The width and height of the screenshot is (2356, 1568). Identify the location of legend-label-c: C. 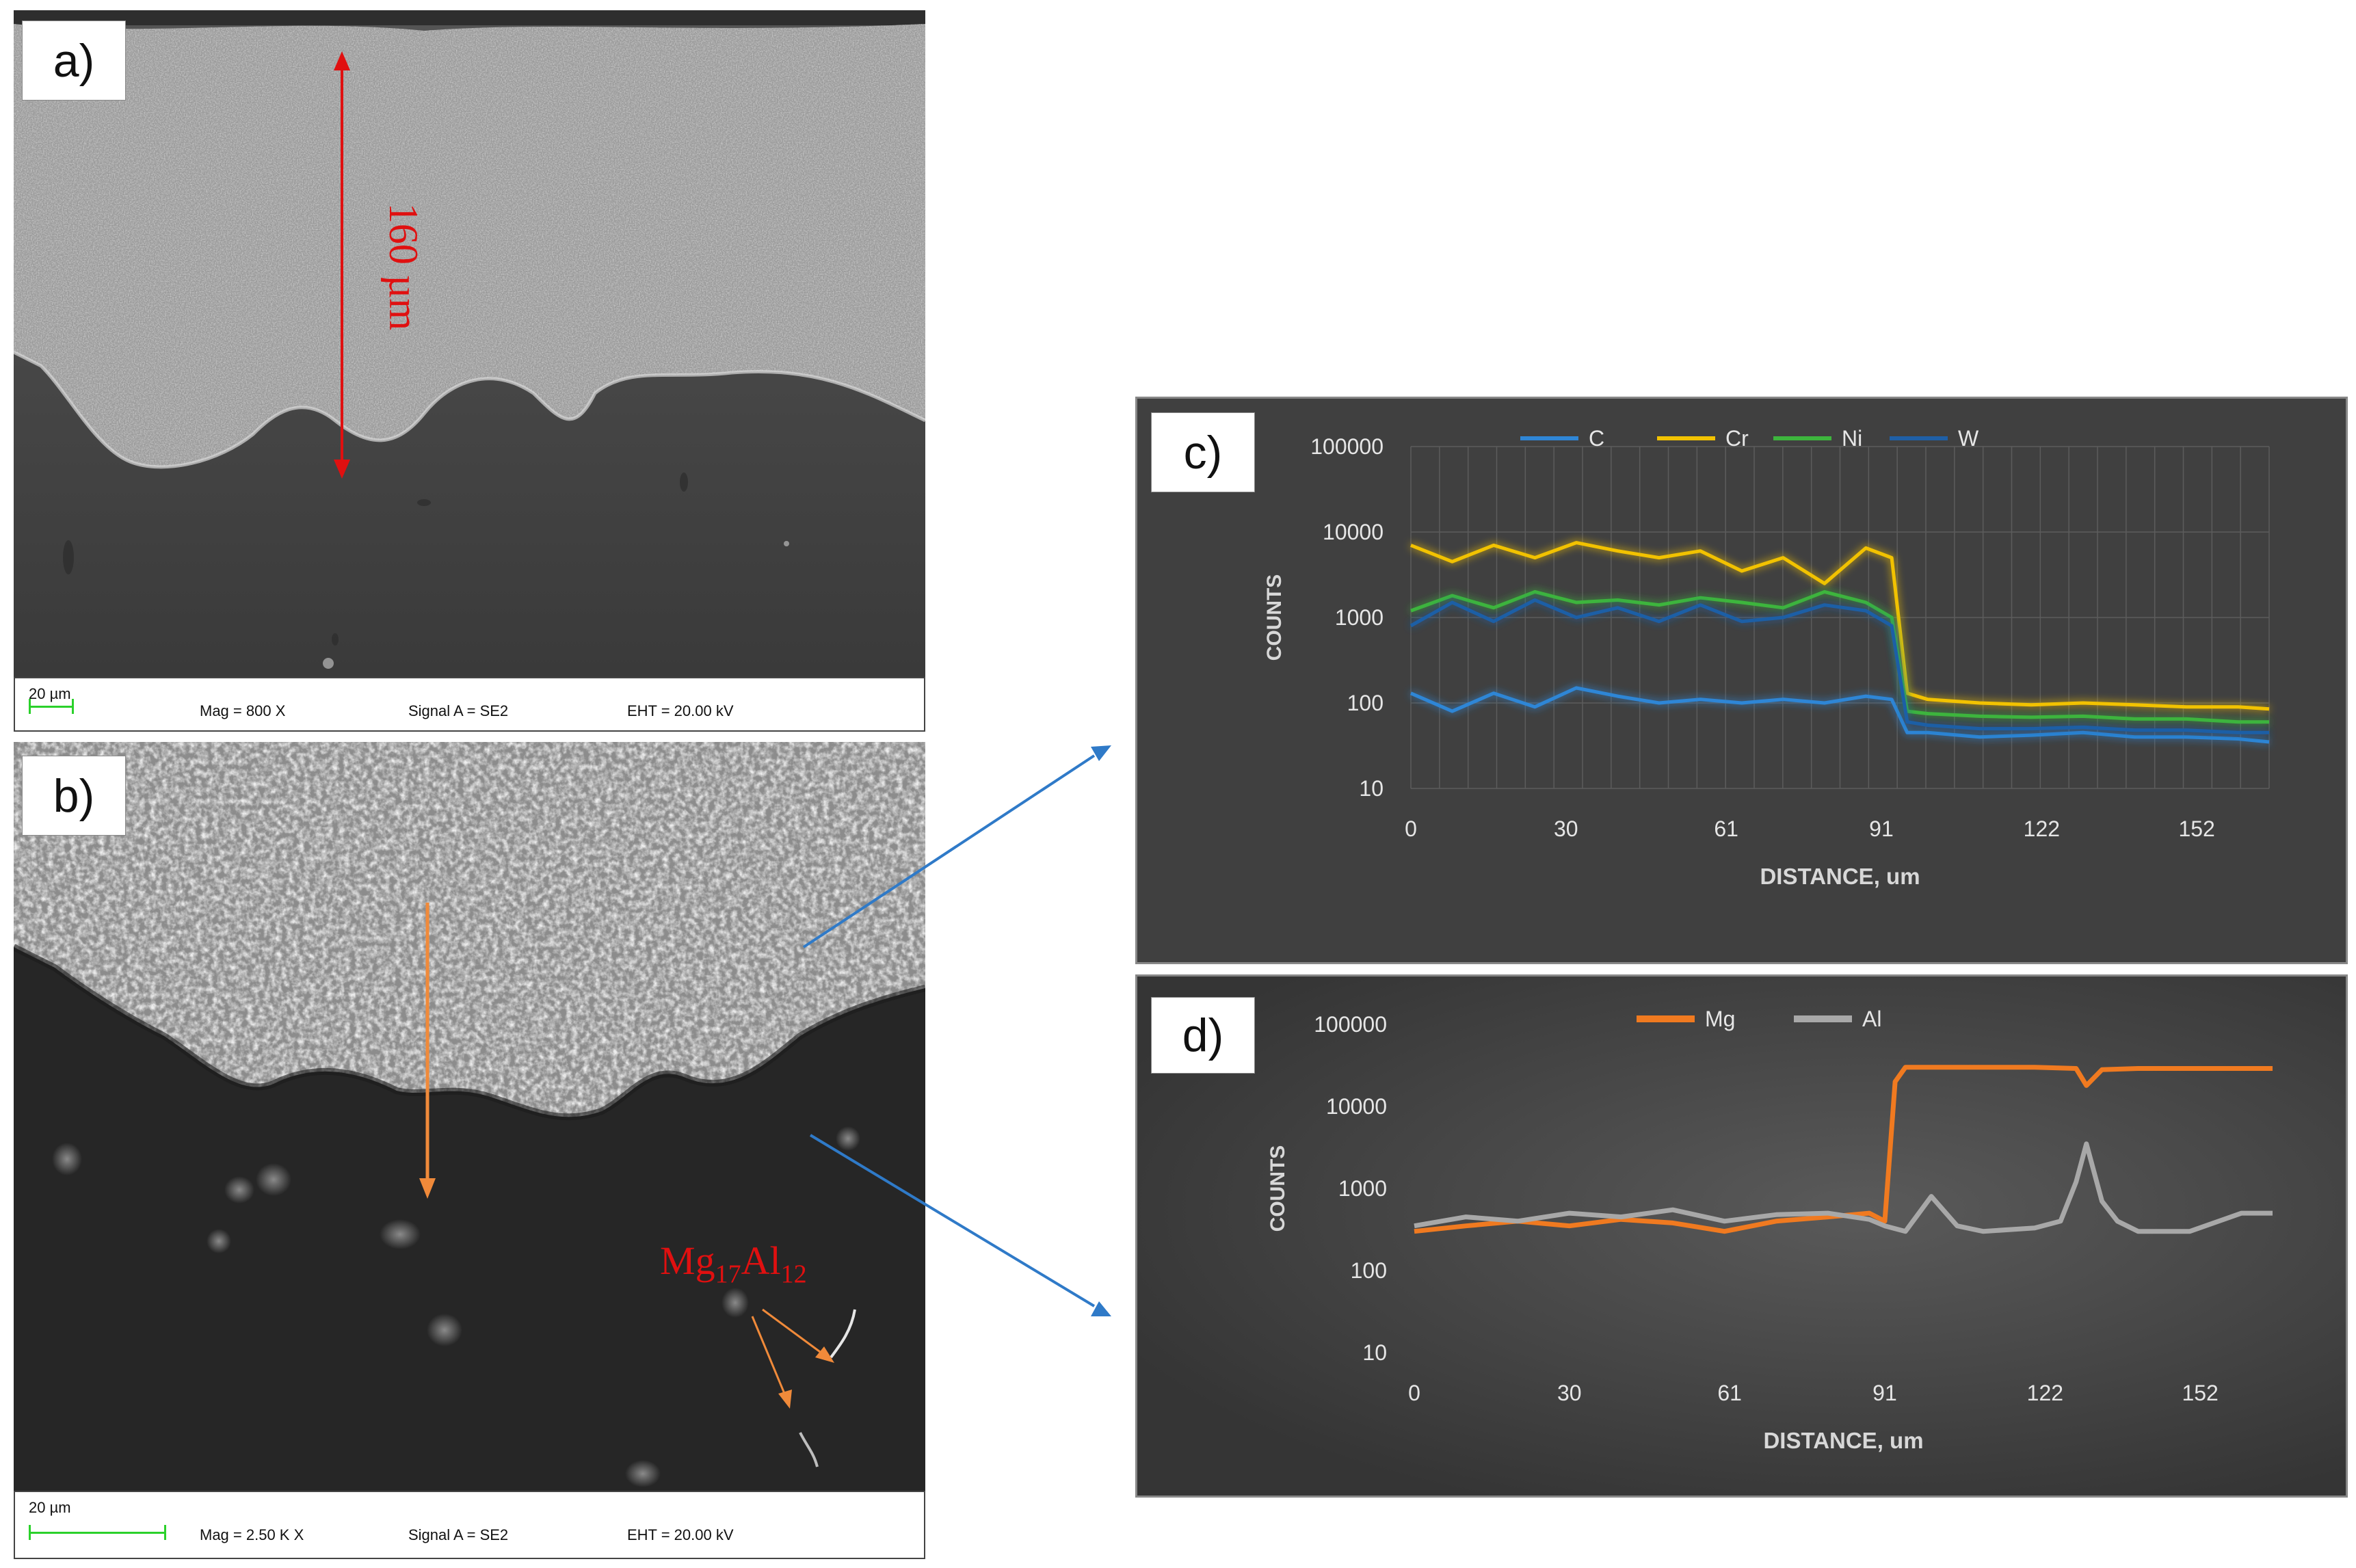
(1596, 438).